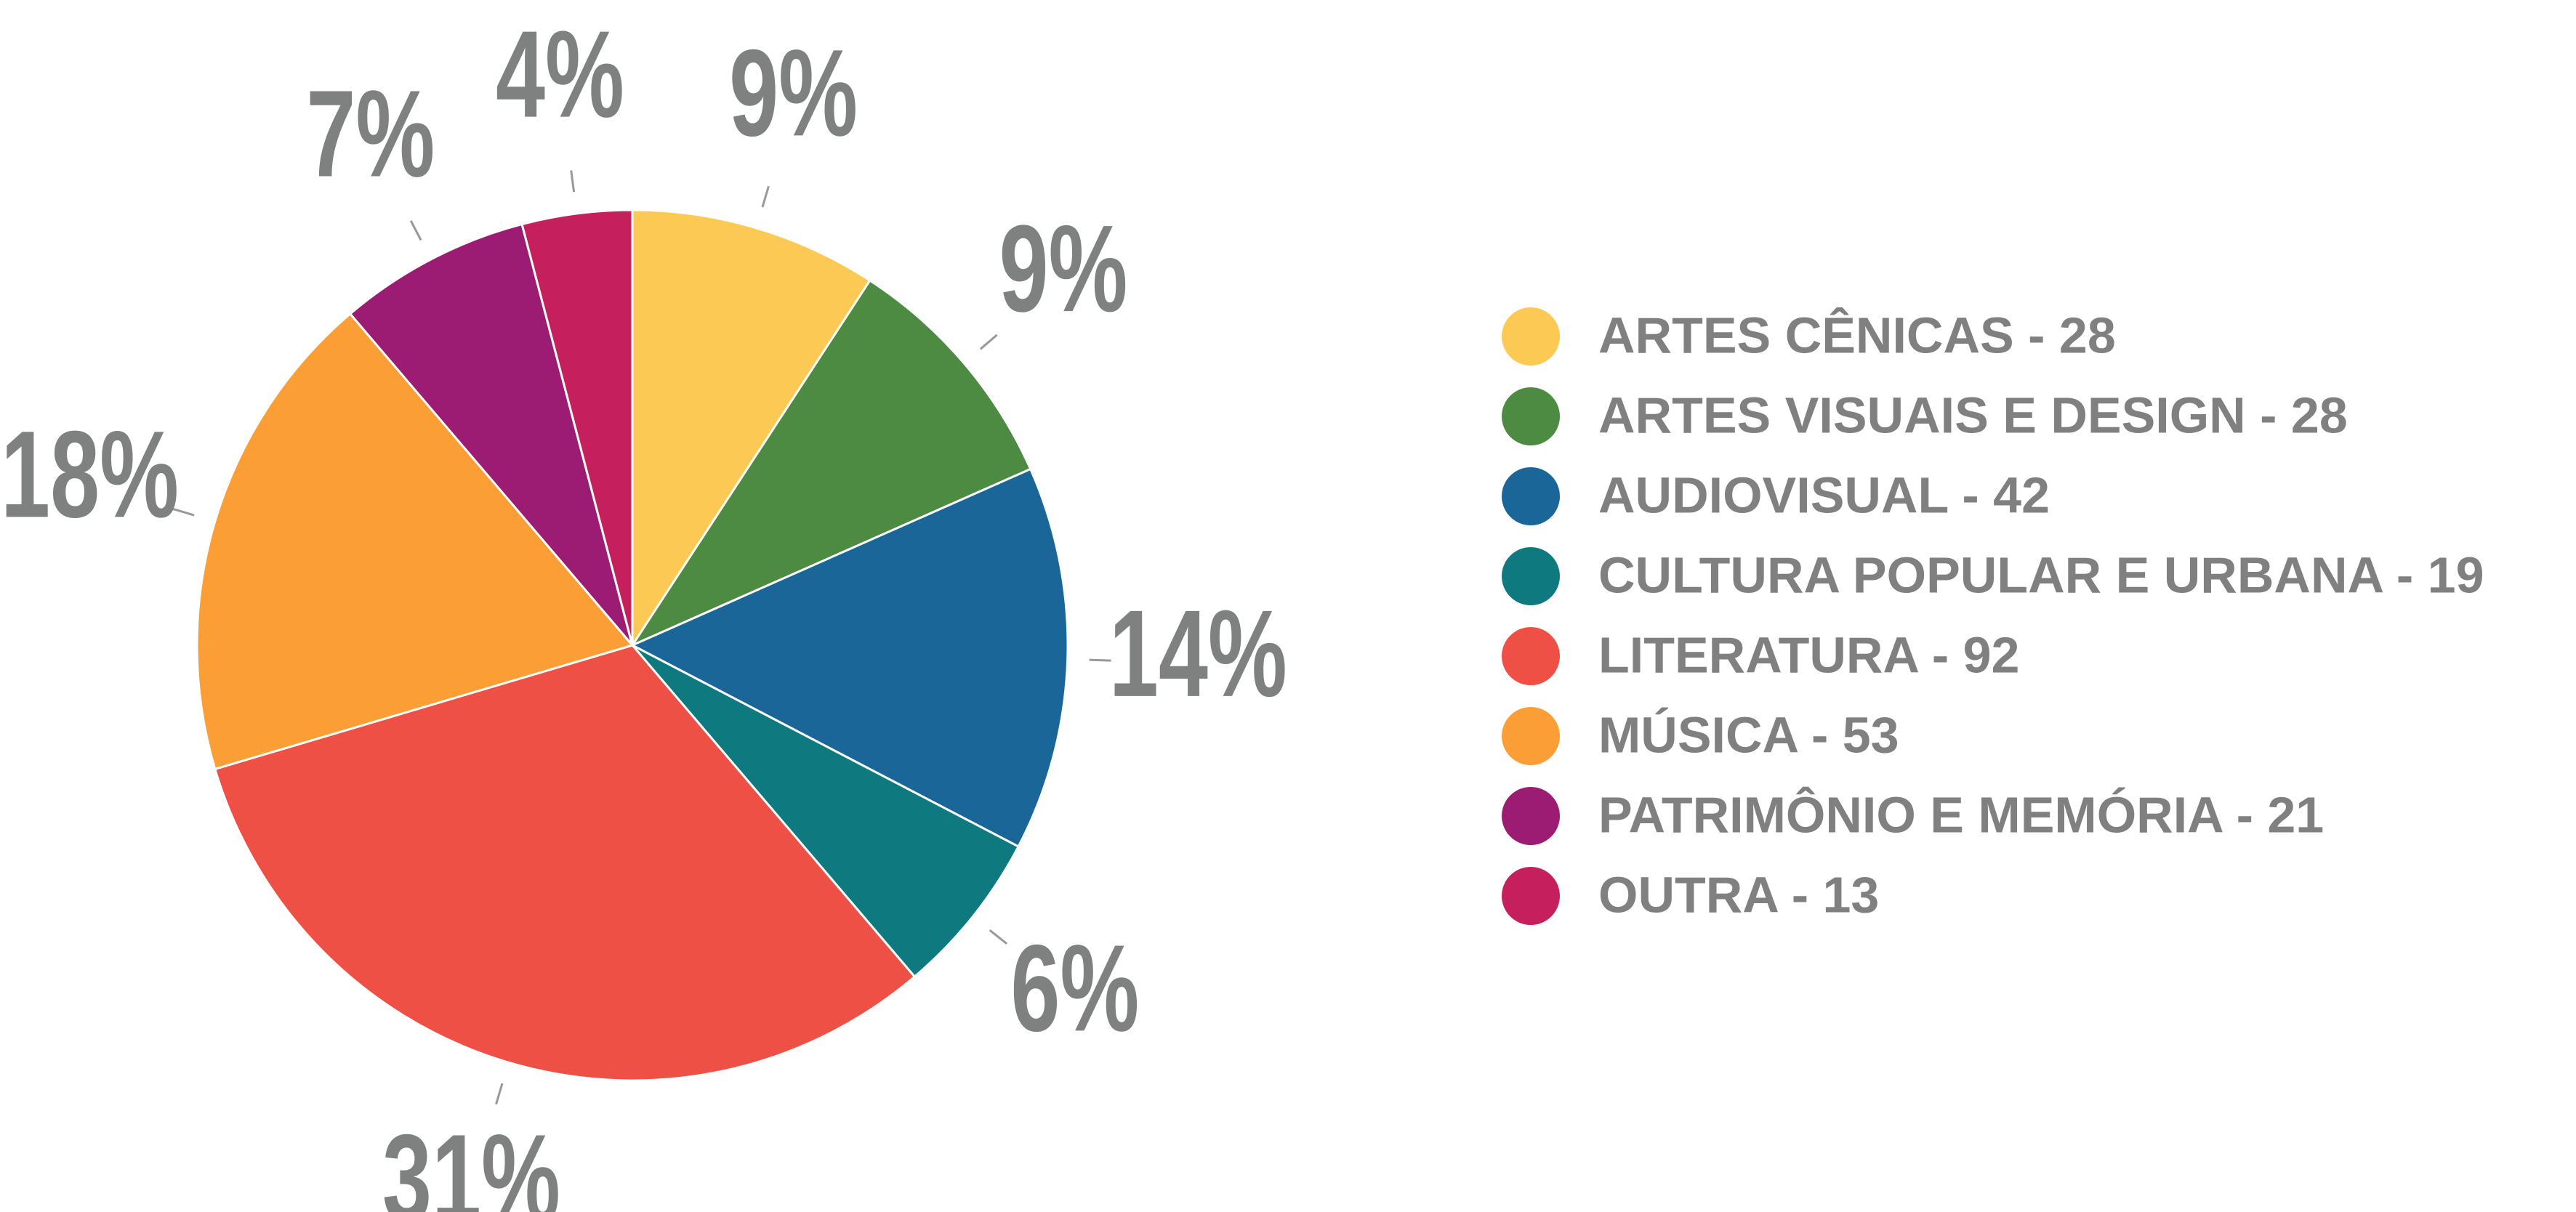  Describe the element at coordinates (1973, 415) in the screenshot. I see `legend-label: ARTES VISUAIS E DESIGN - 28` at that location.